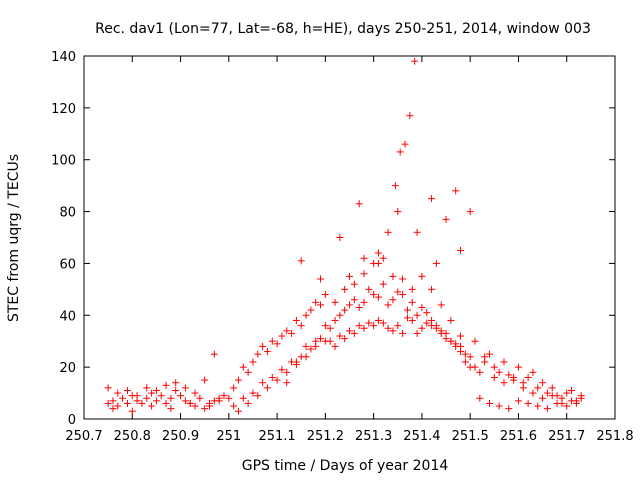  What do you see at coordinates (614, 436) in the screenshot?
I see `x-tick-label: 251.8` at bounding box center [614, 436].